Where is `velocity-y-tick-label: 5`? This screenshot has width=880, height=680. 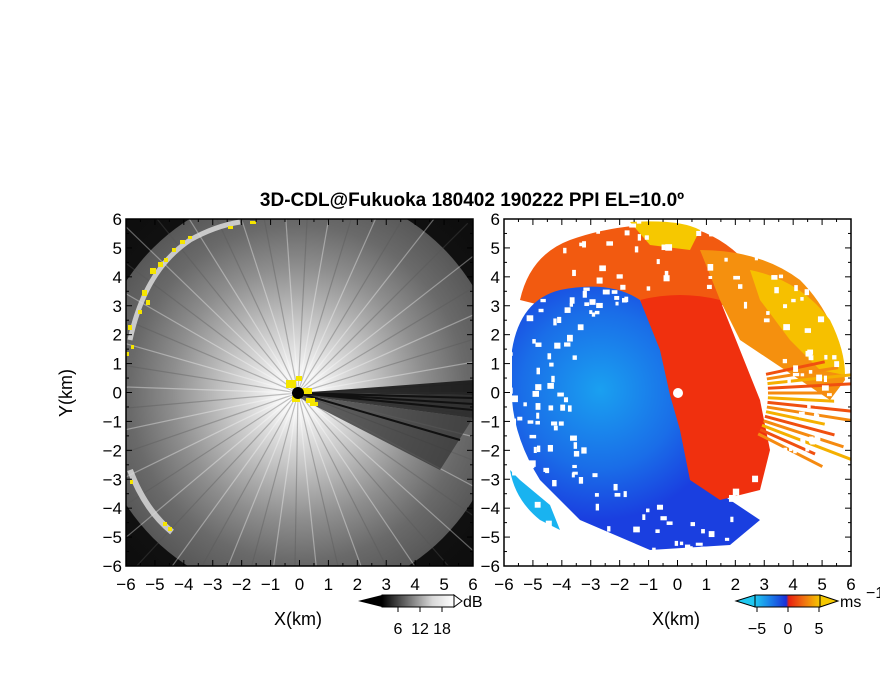
velocity-y-tick-label: 5 is located at coordinates (495, 248).